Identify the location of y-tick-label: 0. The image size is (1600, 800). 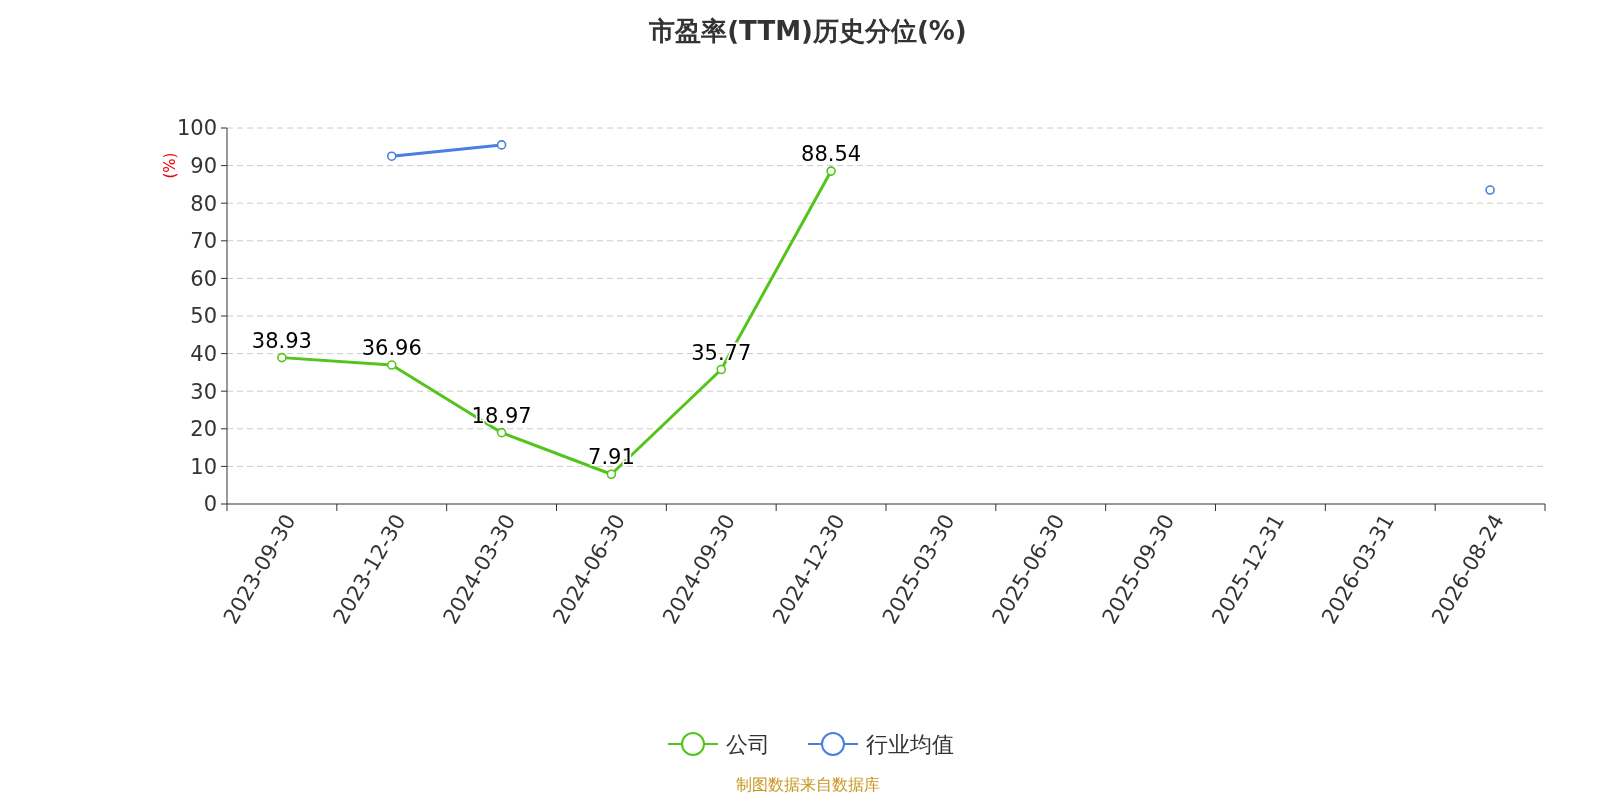
(210, 504).